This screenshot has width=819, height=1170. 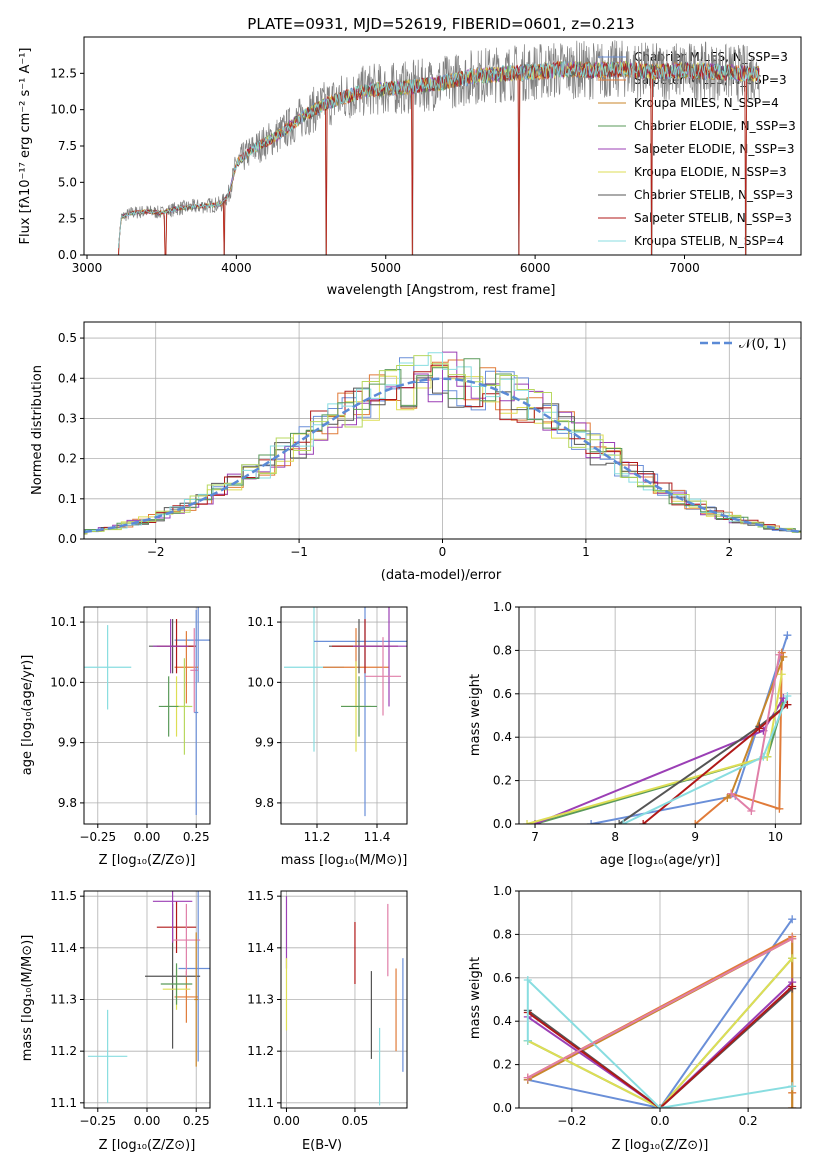 What do you see at coordinates (87, 268) in the screenshot?
I see `x-tick-label: 3000` at bounding box center [87, 268].